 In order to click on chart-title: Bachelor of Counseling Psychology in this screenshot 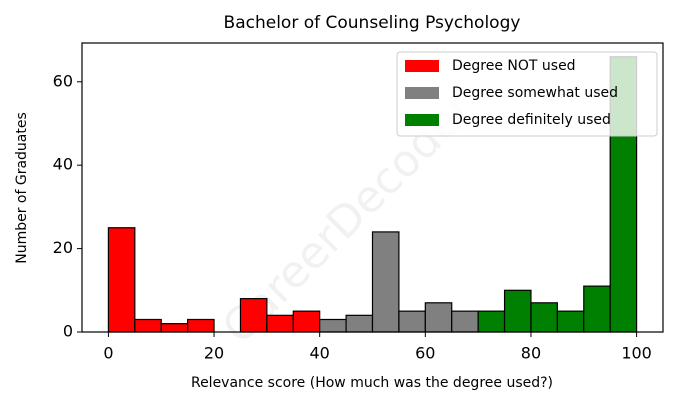, I will do `click(372, 23)`.